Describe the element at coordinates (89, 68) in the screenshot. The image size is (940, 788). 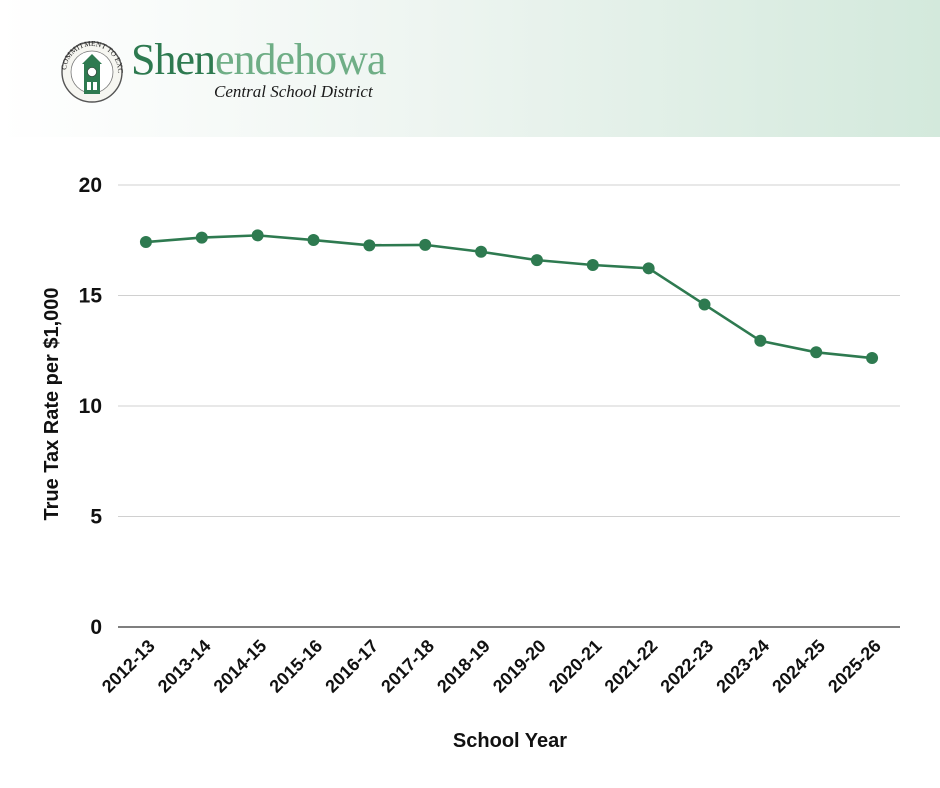
I see `clock-tower-seal-icon: COMMITMENT TO EXCELLENCE` at that location.